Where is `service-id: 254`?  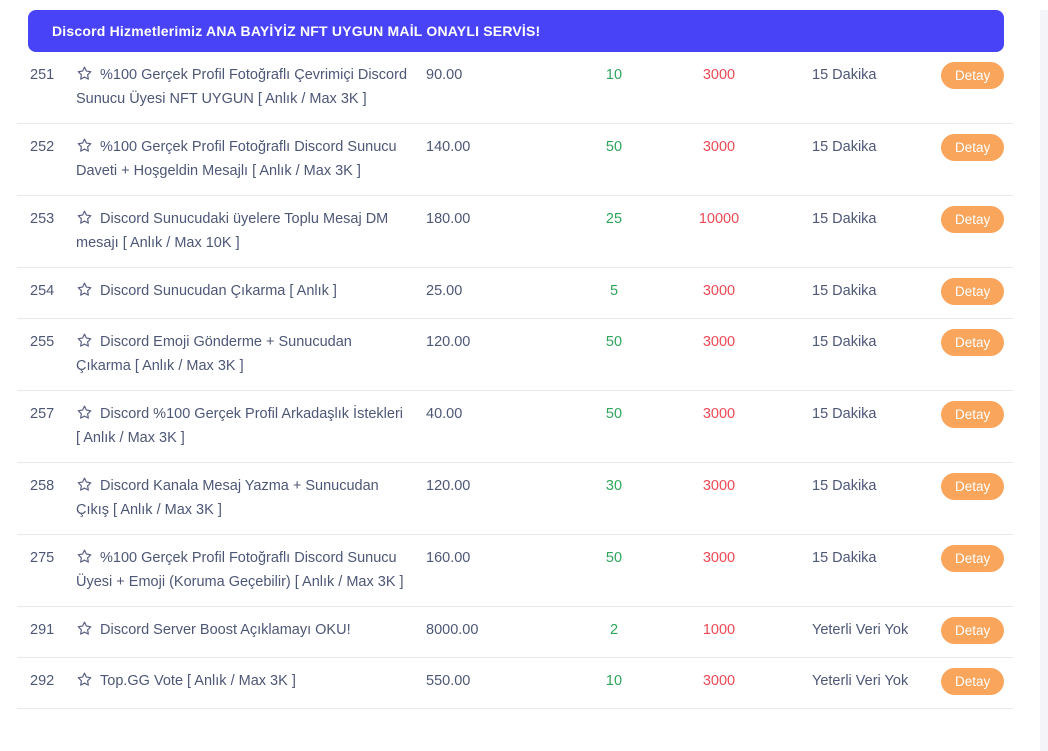 service-id: 254 is located at coordinates (42, 291).